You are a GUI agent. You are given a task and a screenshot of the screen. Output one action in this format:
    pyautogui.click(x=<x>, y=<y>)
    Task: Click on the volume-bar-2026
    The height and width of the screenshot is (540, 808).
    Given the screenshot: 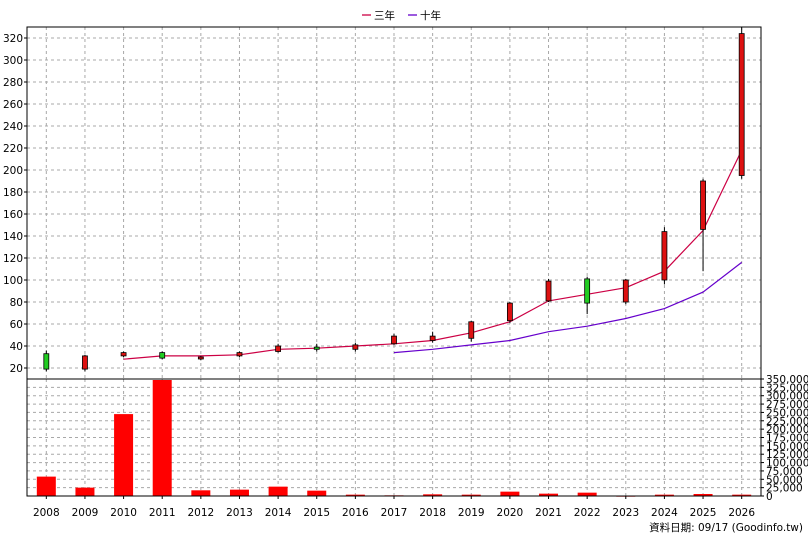 What is the action you would take?
    pyautogui.click(x=742, y=495)
    